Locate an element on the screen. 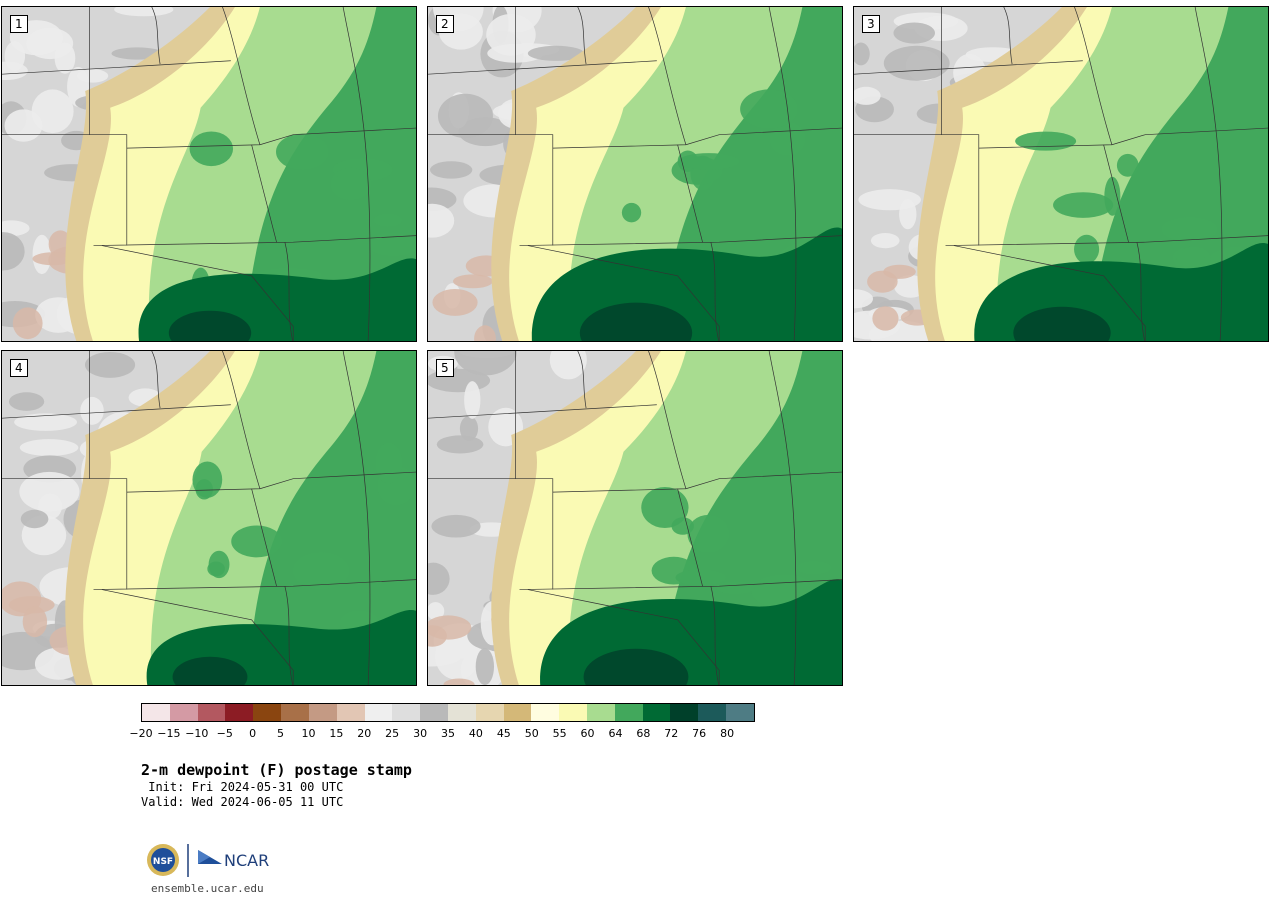 The height and width of the screenshot is (901, 1280). colorbar-tick-label: 10 is located at coordinates (308, 733).